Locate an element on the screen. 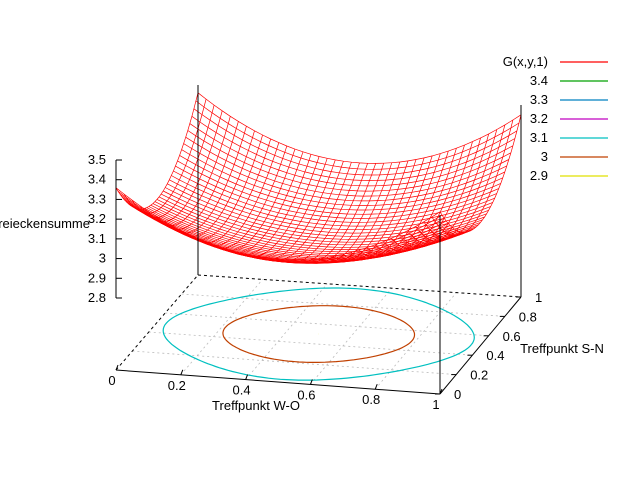 This screenshot has width=640, height=480. contour-lines is located at coordinates (318, 334).